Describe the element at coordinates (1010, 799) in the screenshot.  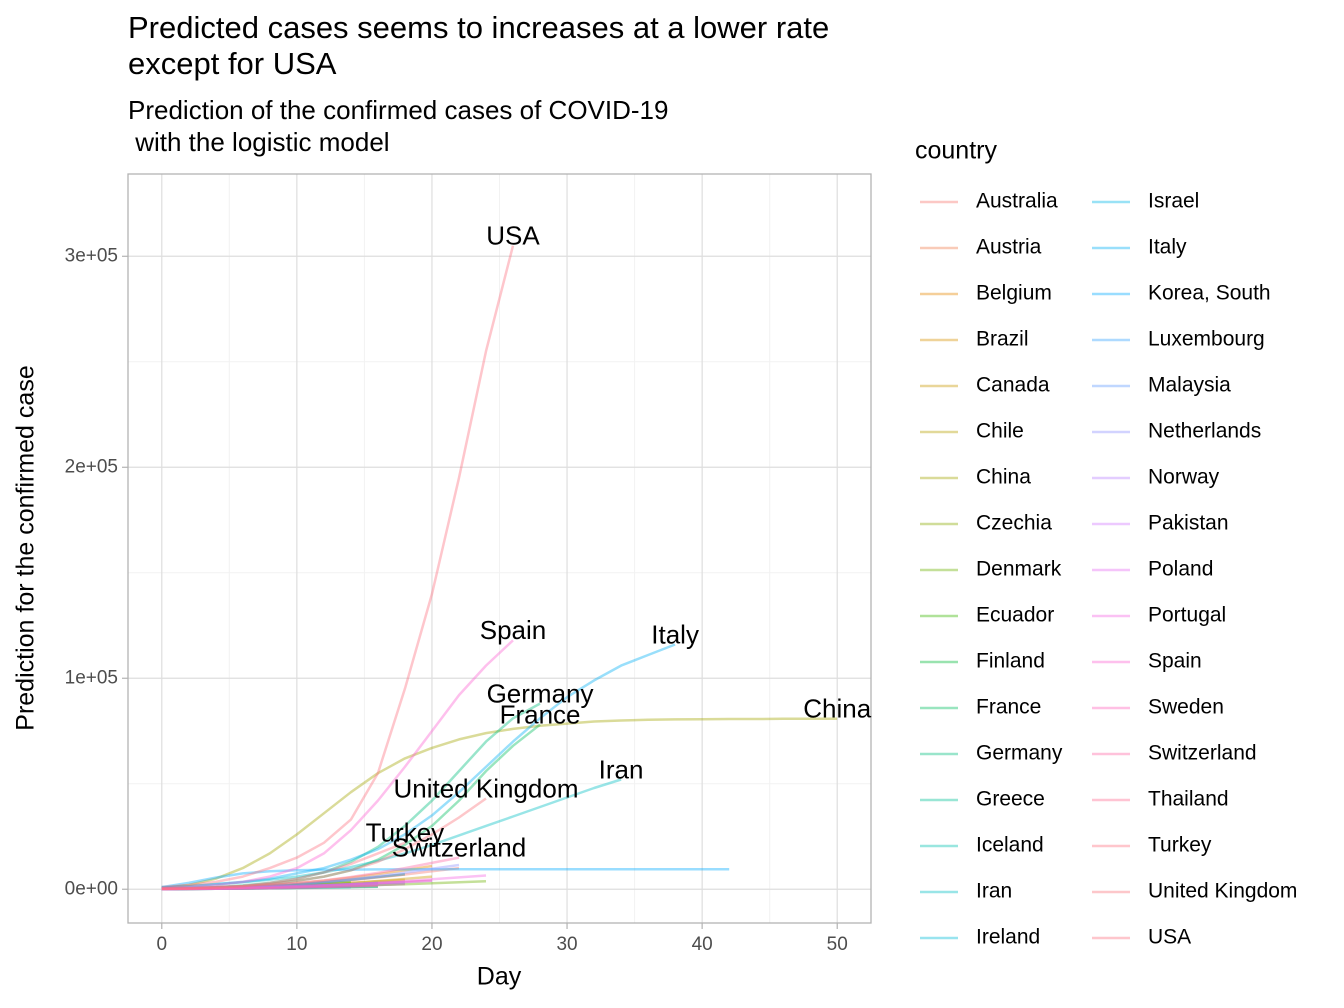
I see `legend-label: Greece` at that location.